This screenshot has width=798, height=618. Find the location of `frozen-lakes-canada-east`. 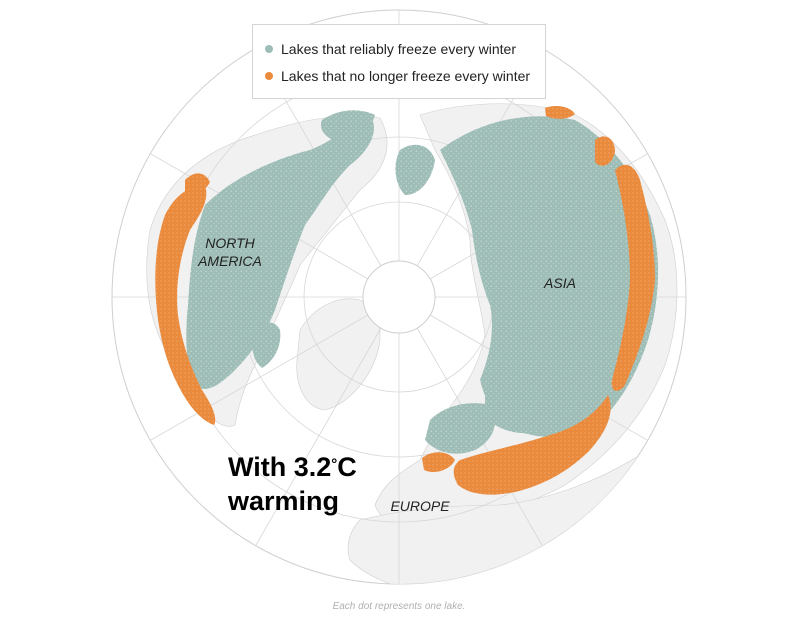

frozen-lakes-canada-east is located at coordinates (266, 345).